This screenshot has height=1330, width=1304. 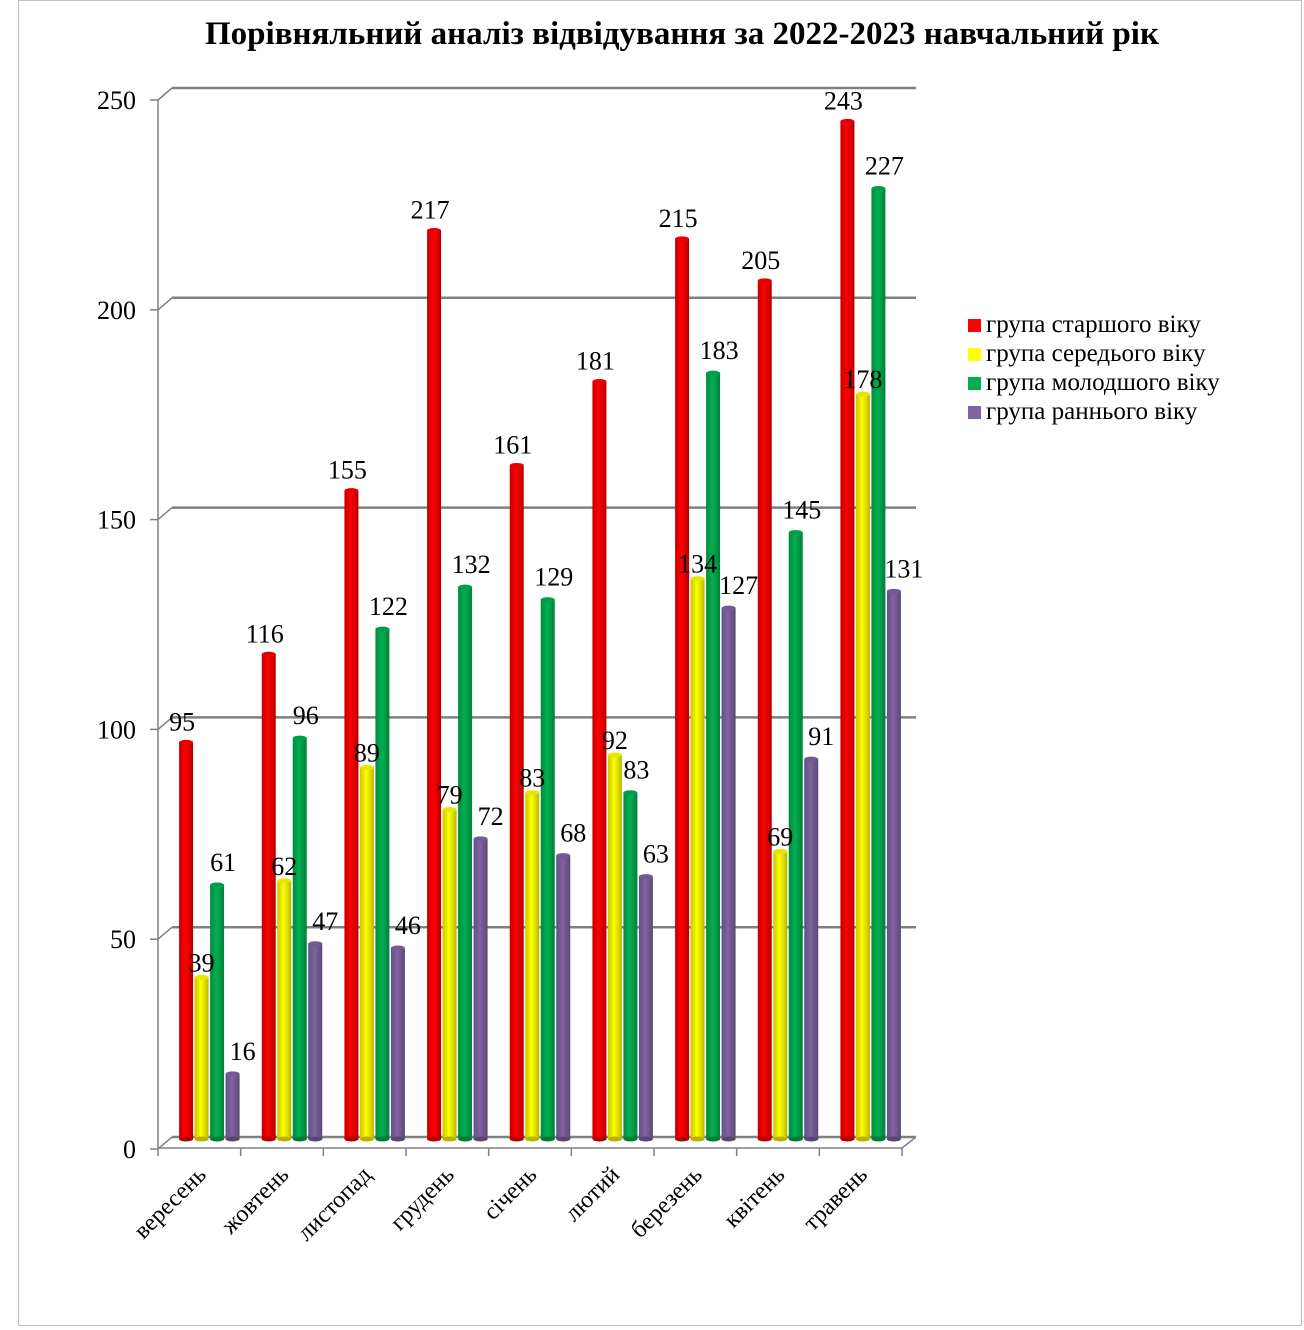 I want to click on legend-item: група раннього віку, so click(x=1083, y=411).